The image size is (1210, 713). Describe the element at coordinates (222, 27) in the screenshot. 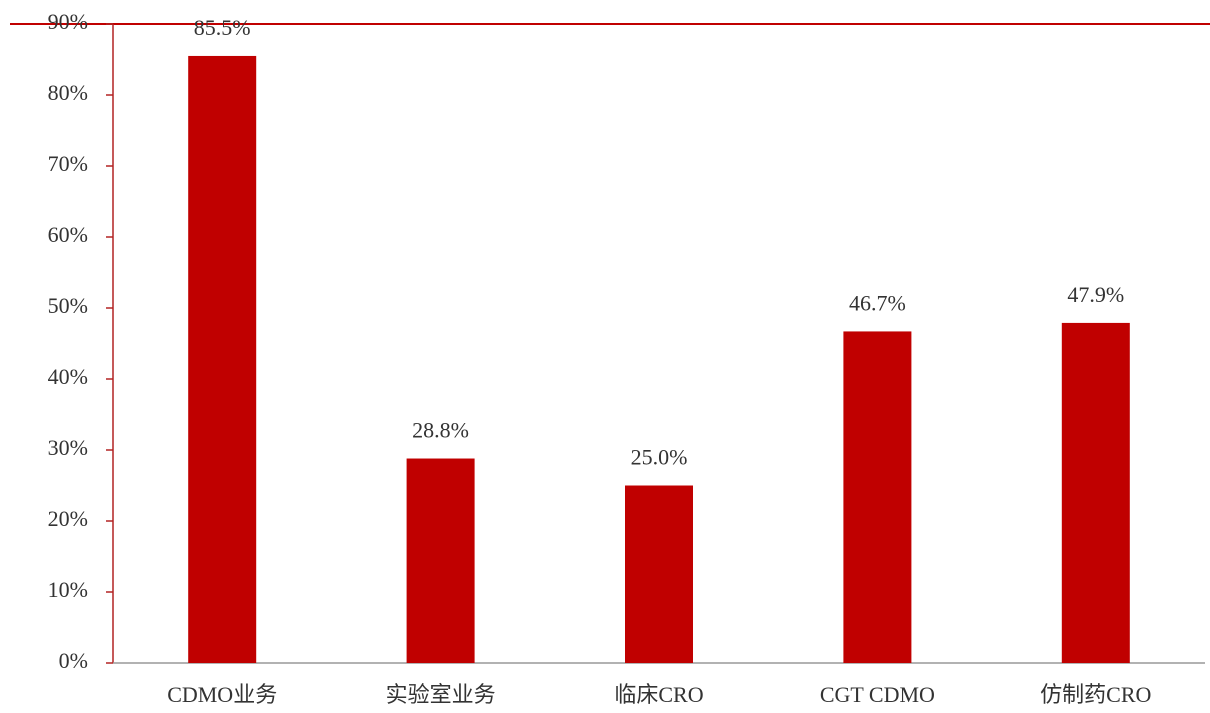

I see `data-label: 85.5%` at that location.